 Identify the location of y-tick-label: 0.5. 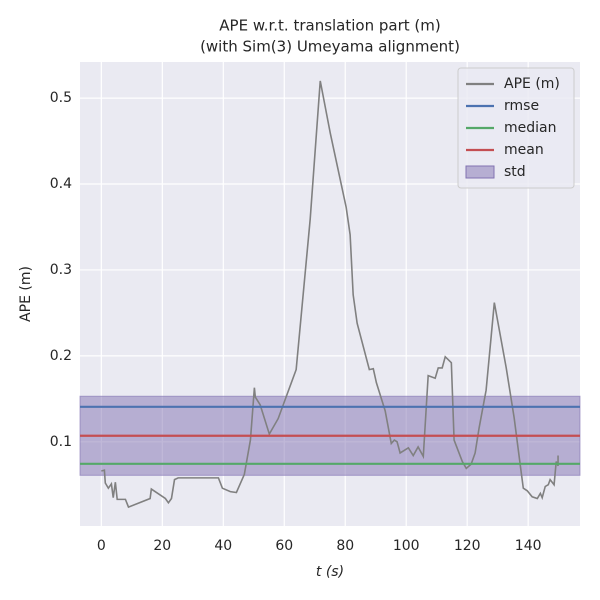
(61, 98).